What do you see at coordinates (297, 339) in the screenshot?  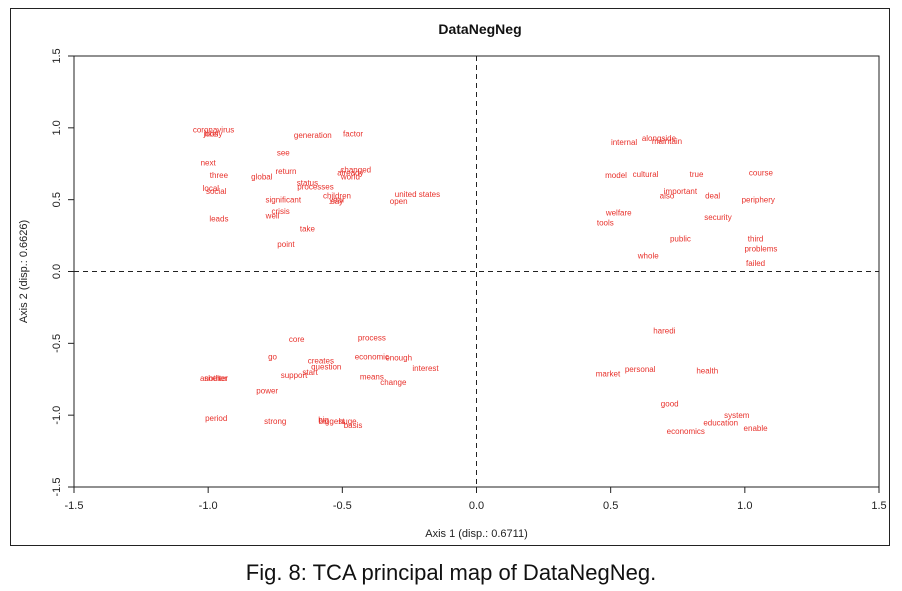 I see `point-label: core` at bounding box center [297, 339].